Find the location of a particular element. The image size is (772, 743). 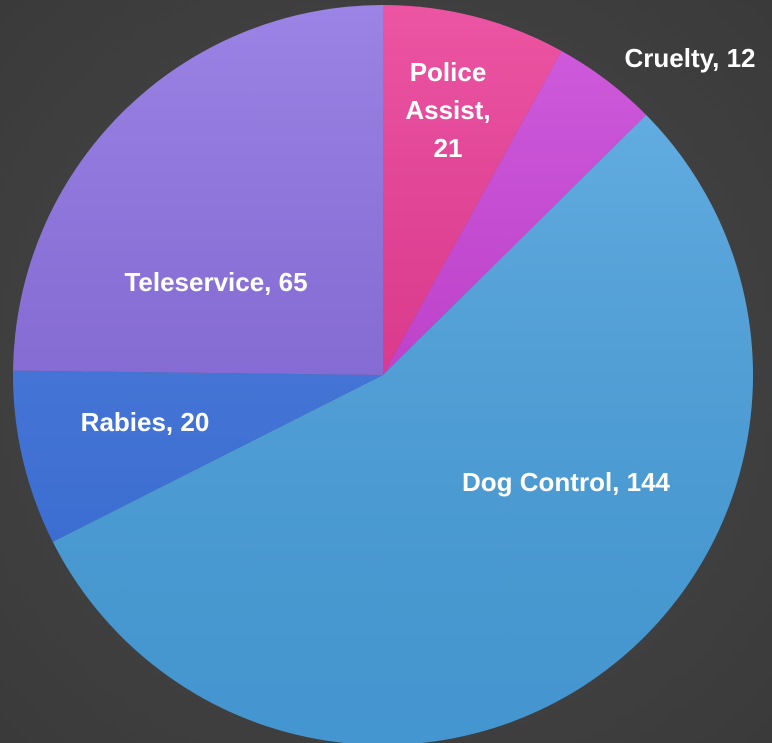

data-label: Rabies, 20 is located at coordinates (145, 422).